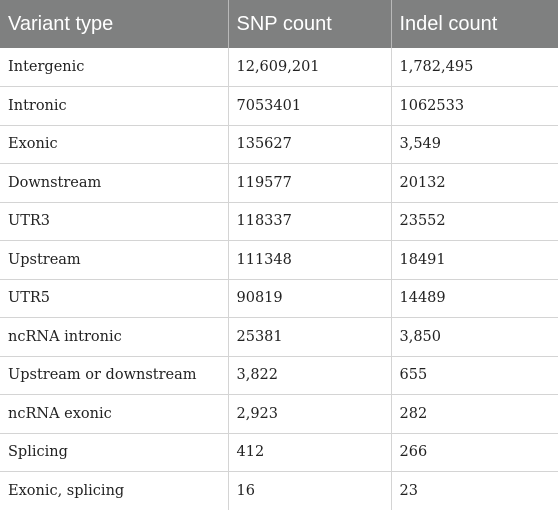  I want to click on indel-count-cell: 23, so click(408, 491).